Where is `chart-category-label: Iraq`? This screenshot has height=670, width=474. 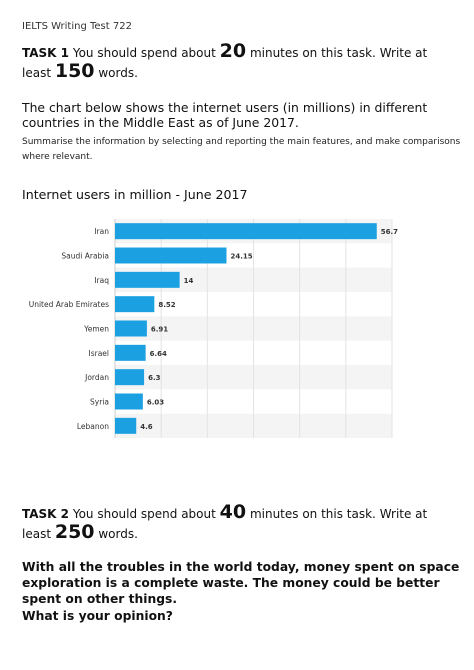
chart-category-label: Iraq is located at coordinates (101, 280).